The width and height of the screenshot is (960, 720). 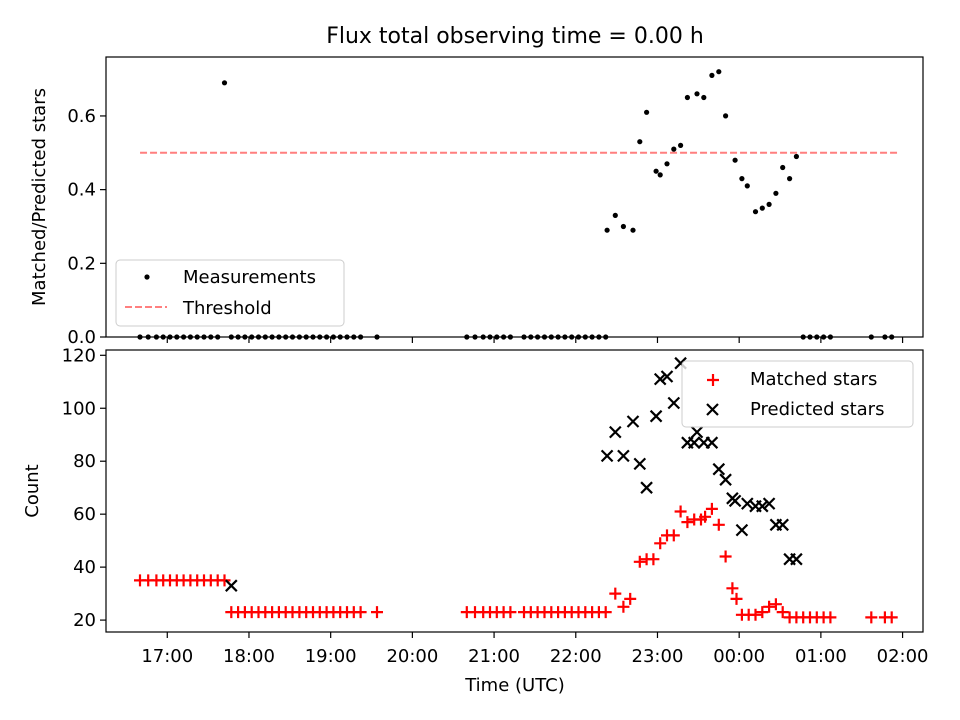 I want to click on bottom-xtick-label: 20:00, so click(x=412, y=656).